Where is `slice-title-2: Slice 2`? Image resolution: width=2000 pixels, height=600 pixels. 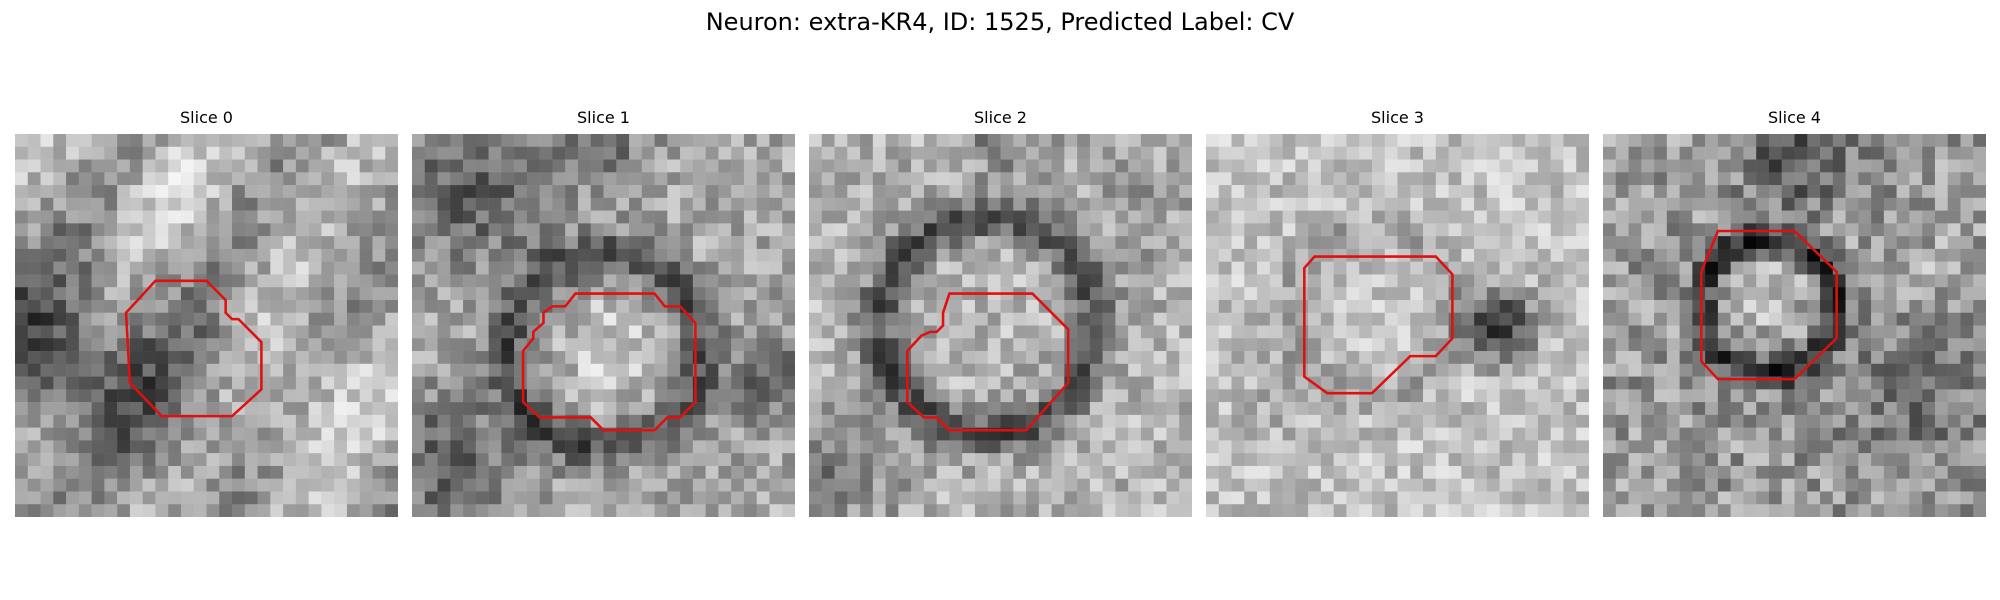 slice-title-2: Slice 2 is located at coordinates (1000, 117).